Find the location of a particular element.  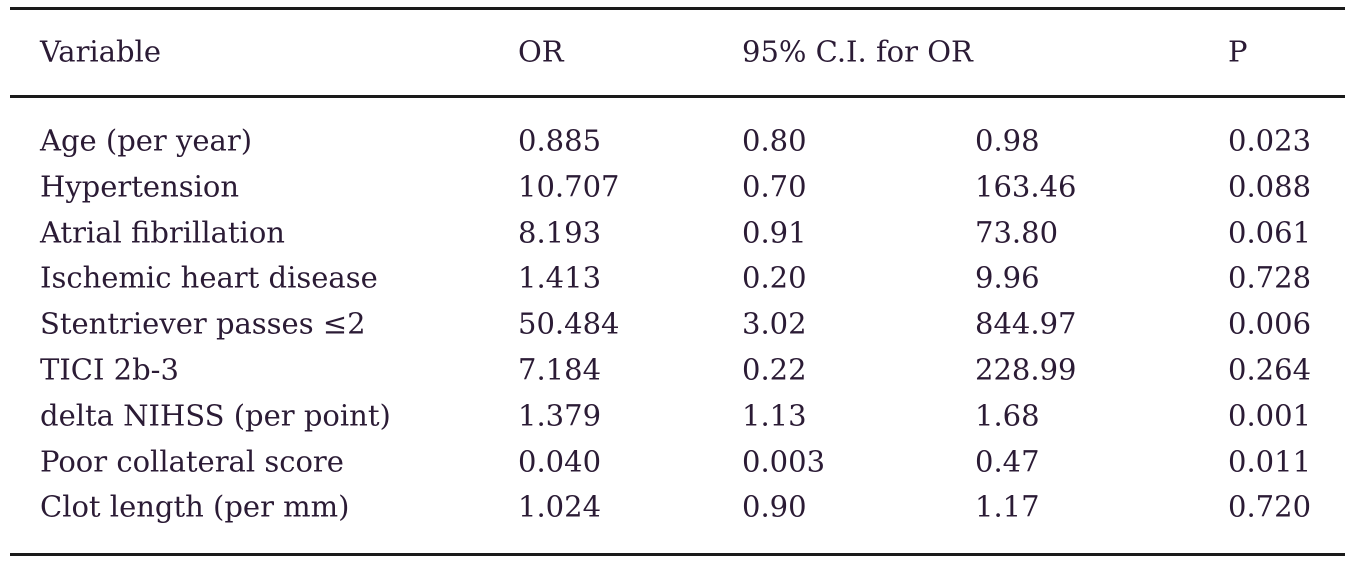

row-cell: 0.728 is located at coordinates (1270, 277).